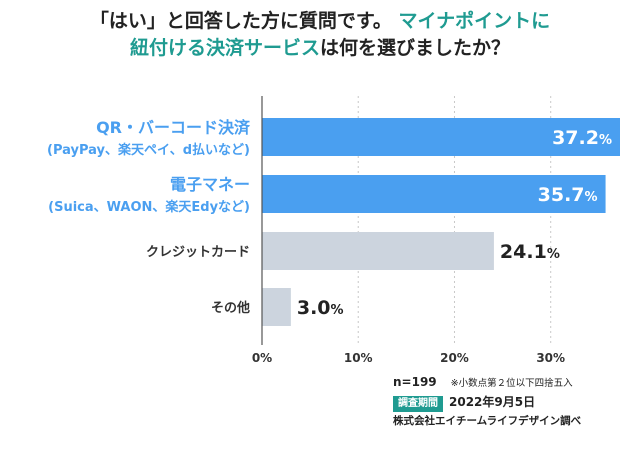  What do you see at coordinates (358, 358) in the screenshot?
I see `x-tick-label: 10%` at bounding box center [358, 358].